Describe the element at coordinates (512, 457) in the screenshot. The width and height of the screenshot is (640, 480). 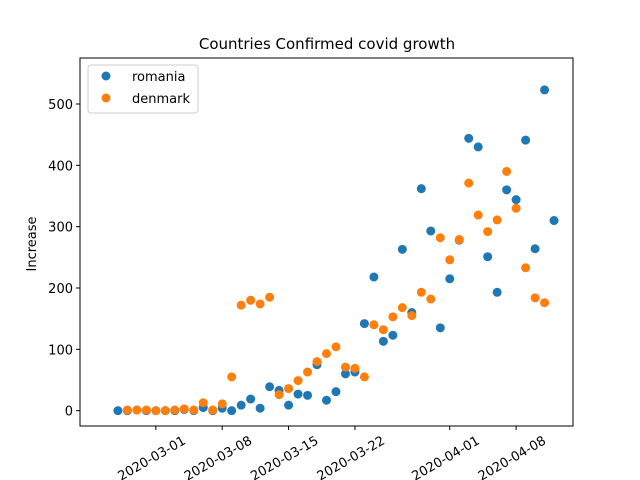
I see `x-tick-label: 2020-04-08` at that location.